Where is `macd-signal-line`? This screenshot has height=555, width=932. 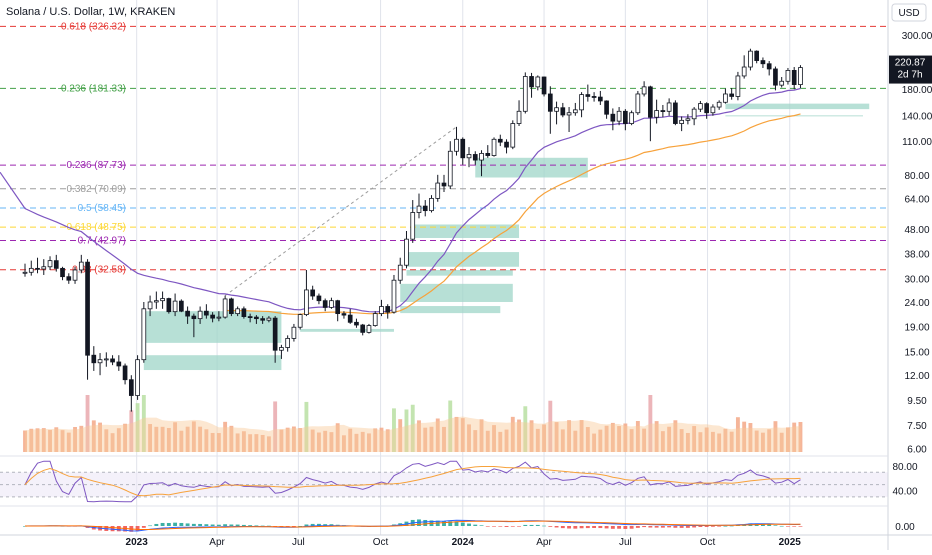
macd-signal-line is located at coordinates (413, 525).